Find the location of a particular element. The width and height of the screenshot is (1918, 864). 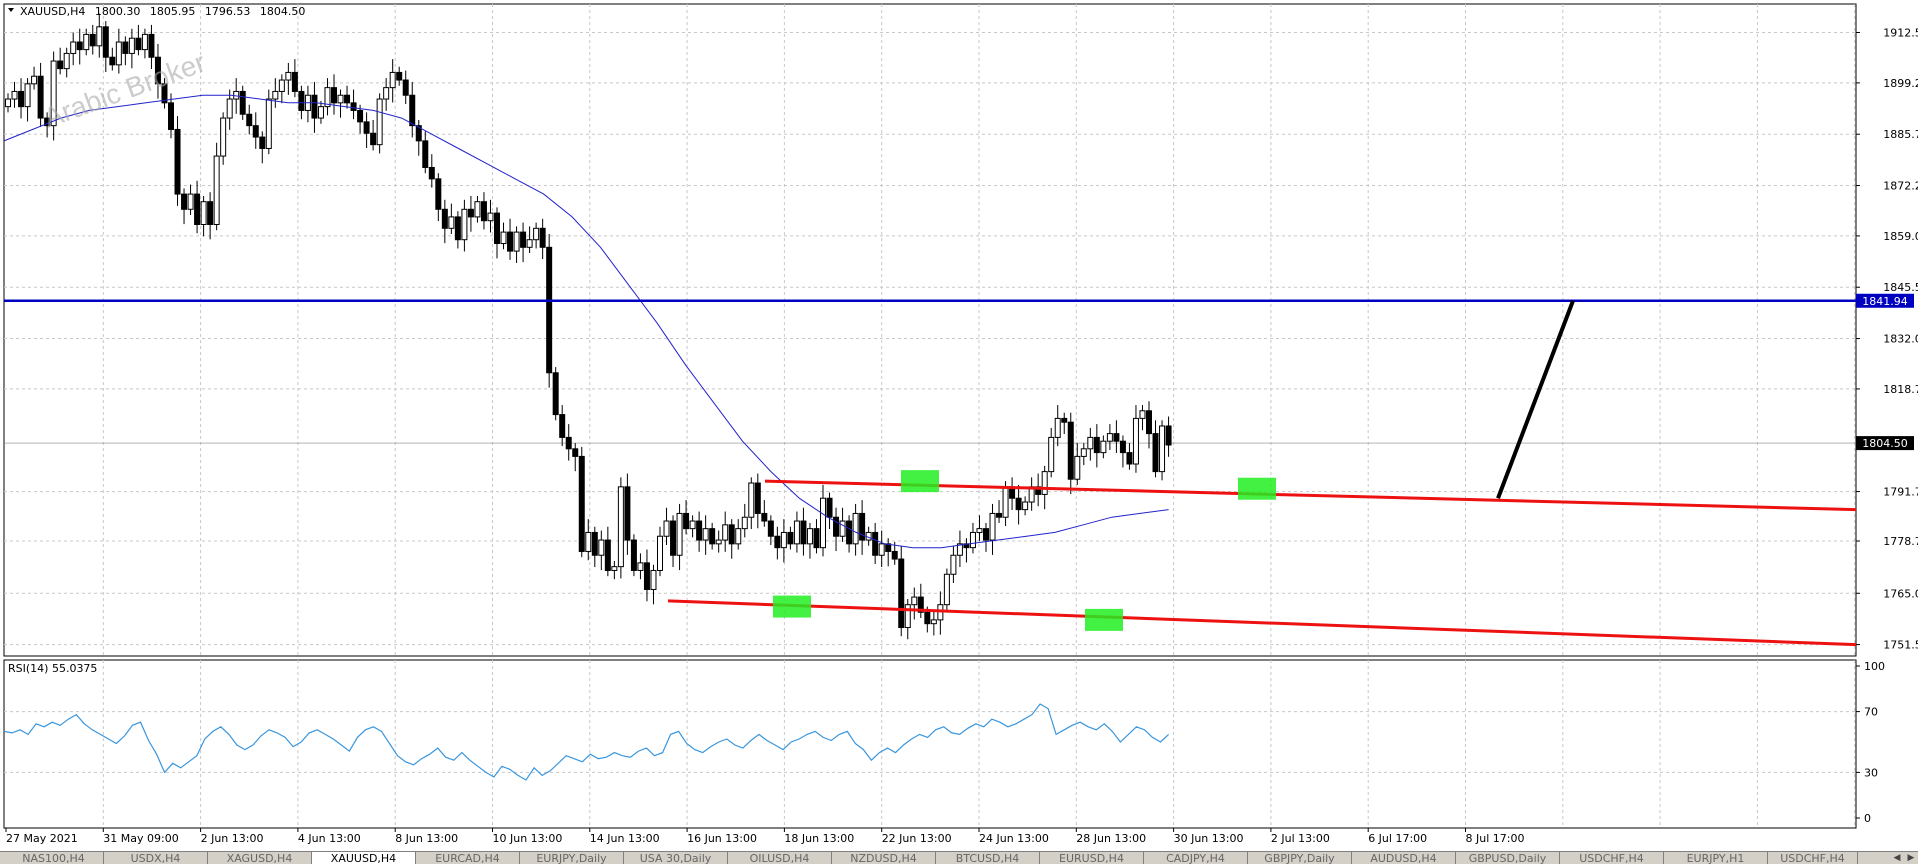

time-tick-label: 18 Jun 13:00 is located at coordinates (819, 838).